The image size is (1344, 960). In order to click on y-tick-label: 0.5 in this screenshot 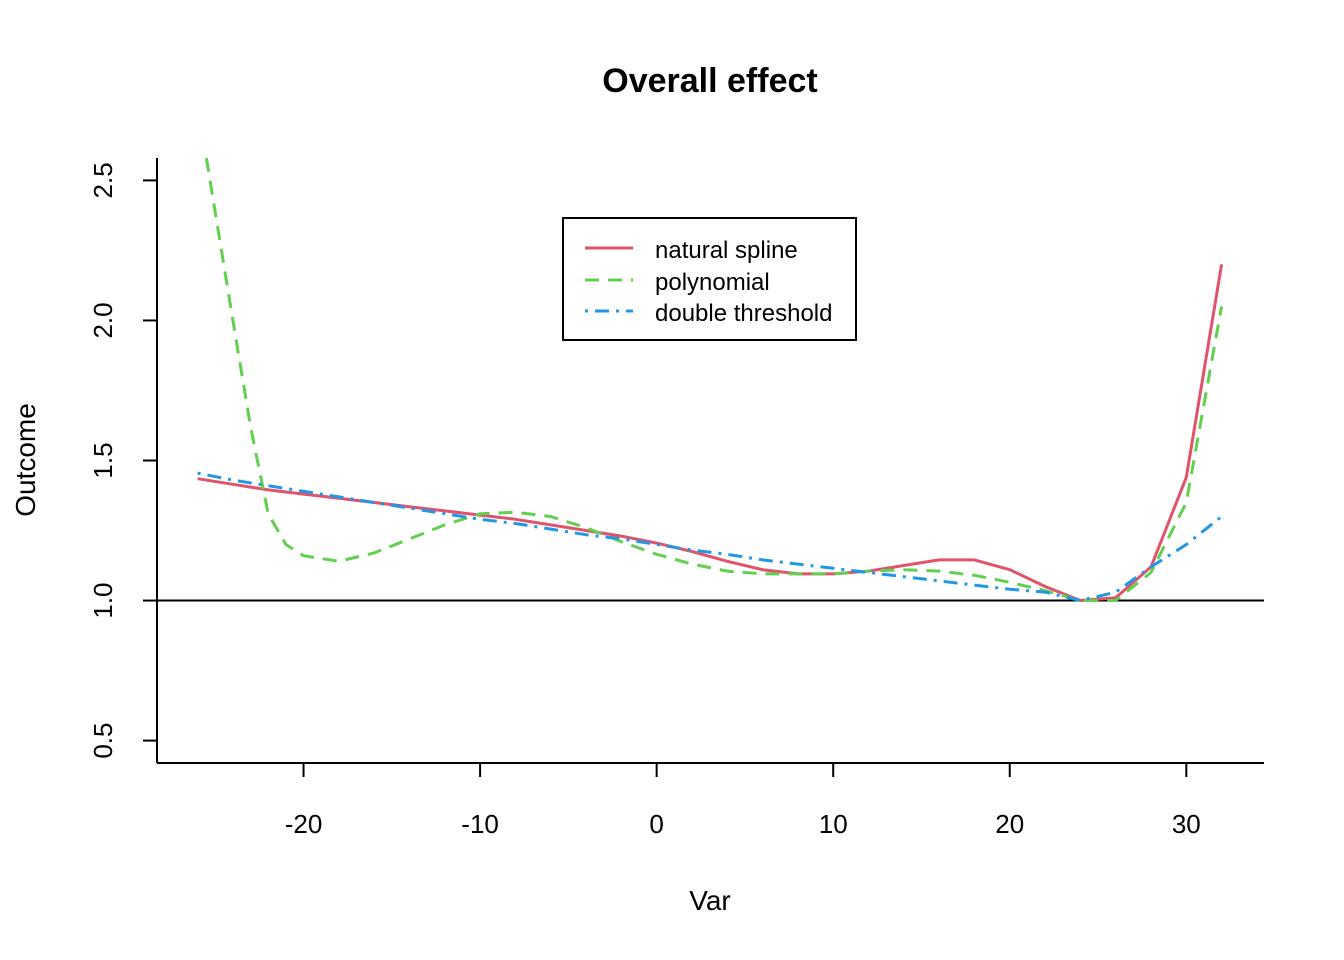, I will do `click(103, 741)`.